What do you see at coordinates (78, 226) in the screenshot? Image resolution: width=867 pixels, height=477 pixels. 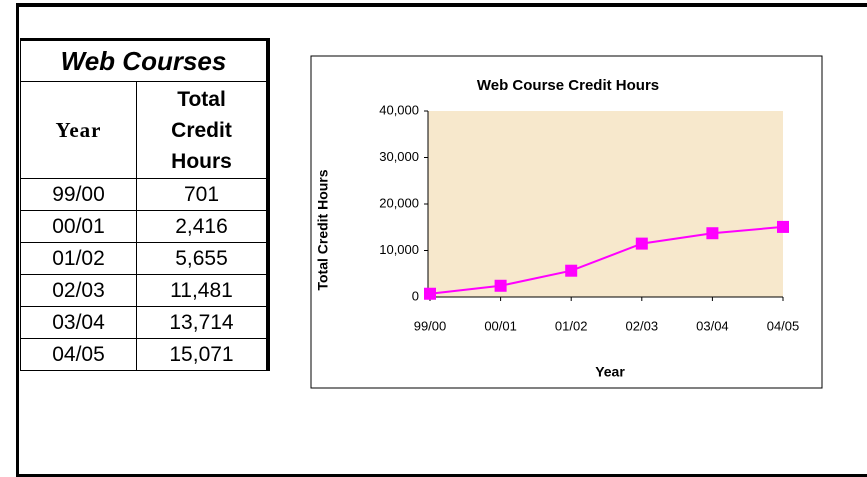 I see `table-cell: 00/01` at bounding box center [78, 226].